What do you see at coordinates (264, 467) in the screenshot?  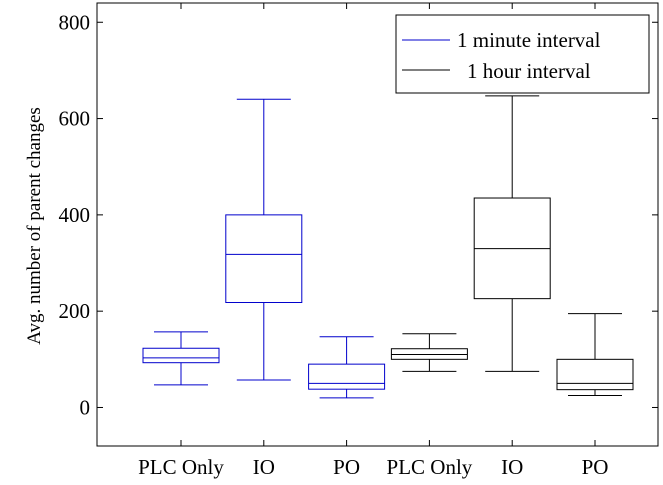 I see `x-tick-label-1: IO` at bounding box center [264, 467].